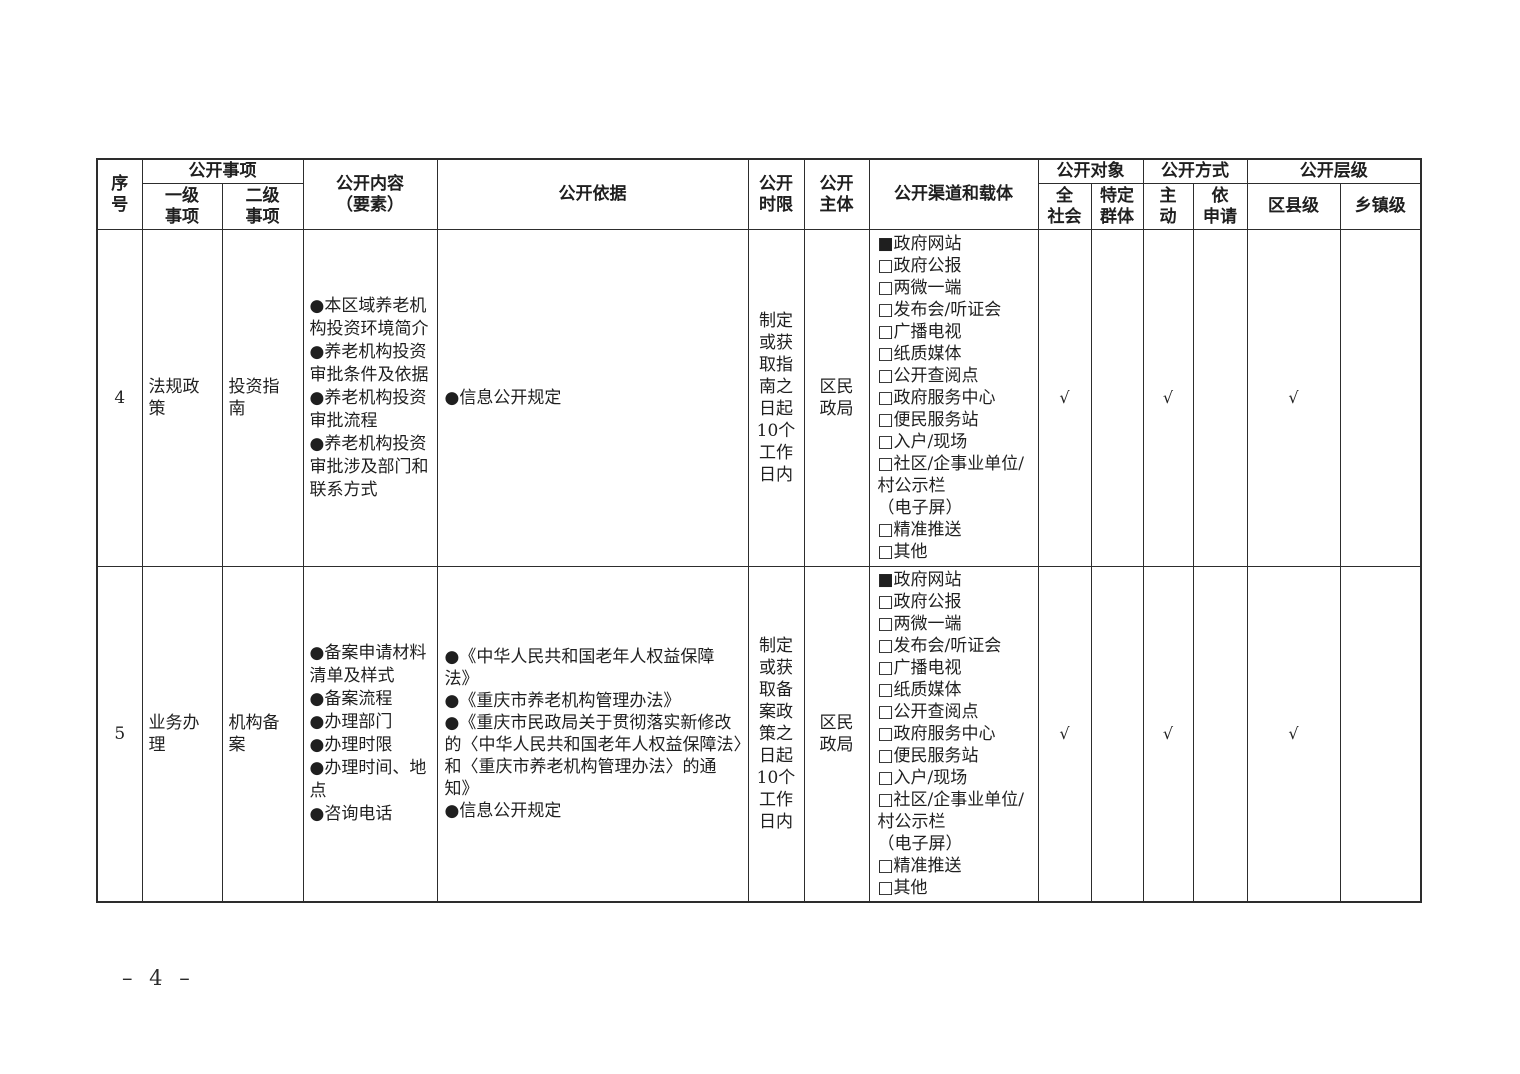  Describe the element at coordinates (953, 194) in the screenshot. I see `header-channels-carriers: 公开渠道和载体` at that location.